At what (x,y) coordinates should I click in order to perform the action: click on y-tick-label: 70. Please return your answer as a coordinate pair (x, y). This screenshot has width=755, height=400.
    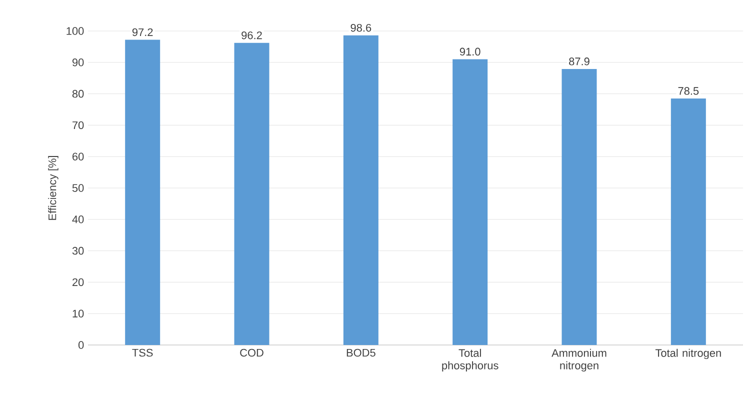
    Looking at the image, I should click on (78, 125).